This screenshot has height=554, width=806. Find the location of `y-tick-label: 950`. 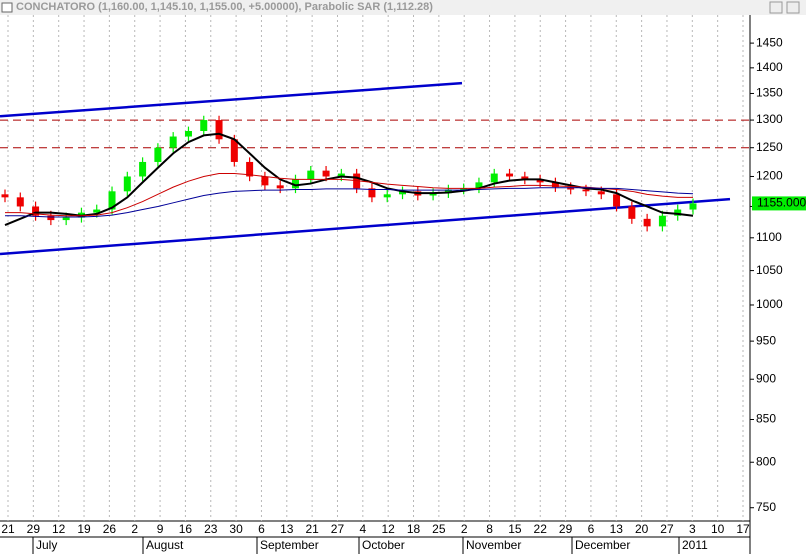

y-tick-label: 950 is located at coordinates (766, 340).